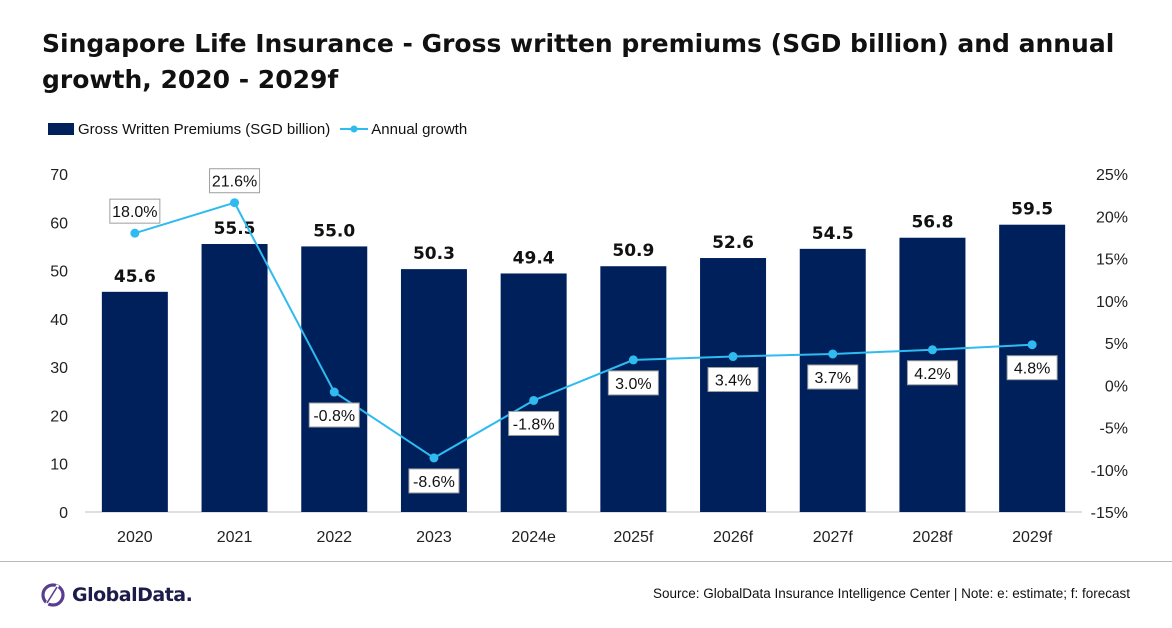 The height and width of the screenshot is (628, 1172). Describe the element at coordinates (533, 537) in the screenshot. I see `x-axis-tick-label: 2024e` at that location.